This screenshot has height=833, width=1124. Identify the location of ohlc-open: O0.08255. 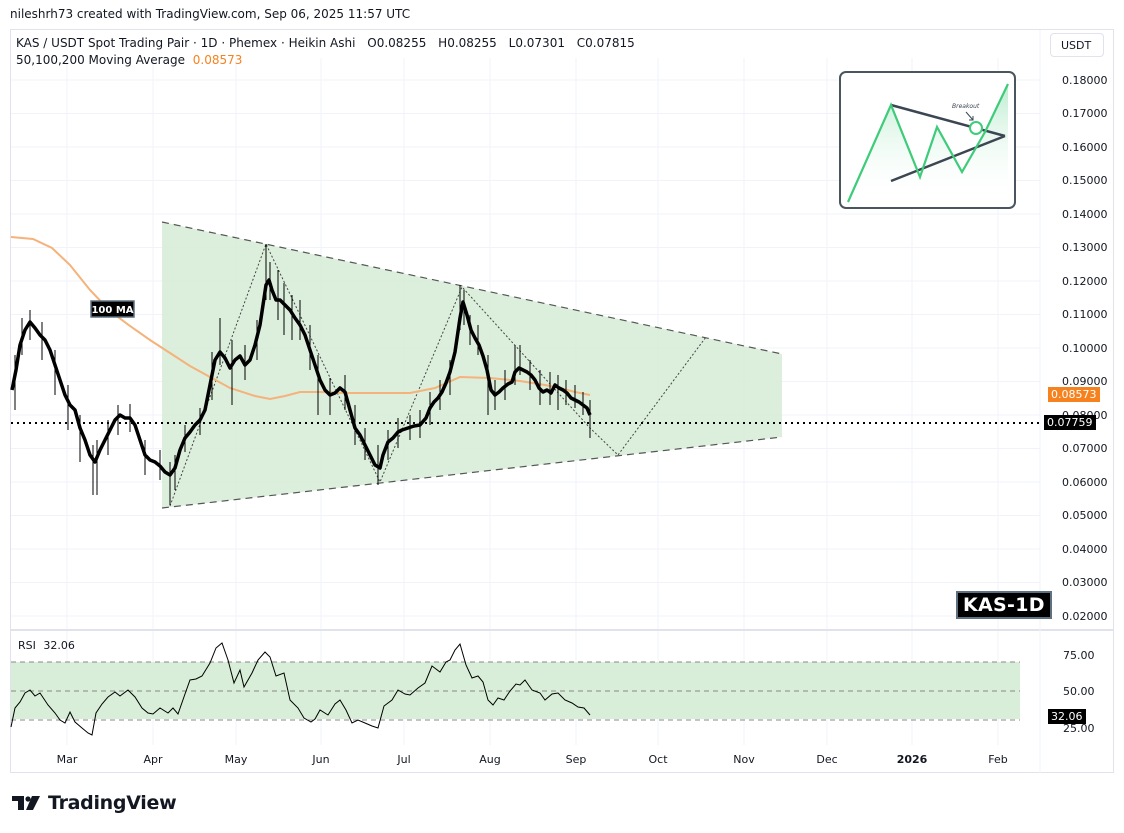
(397, 43).